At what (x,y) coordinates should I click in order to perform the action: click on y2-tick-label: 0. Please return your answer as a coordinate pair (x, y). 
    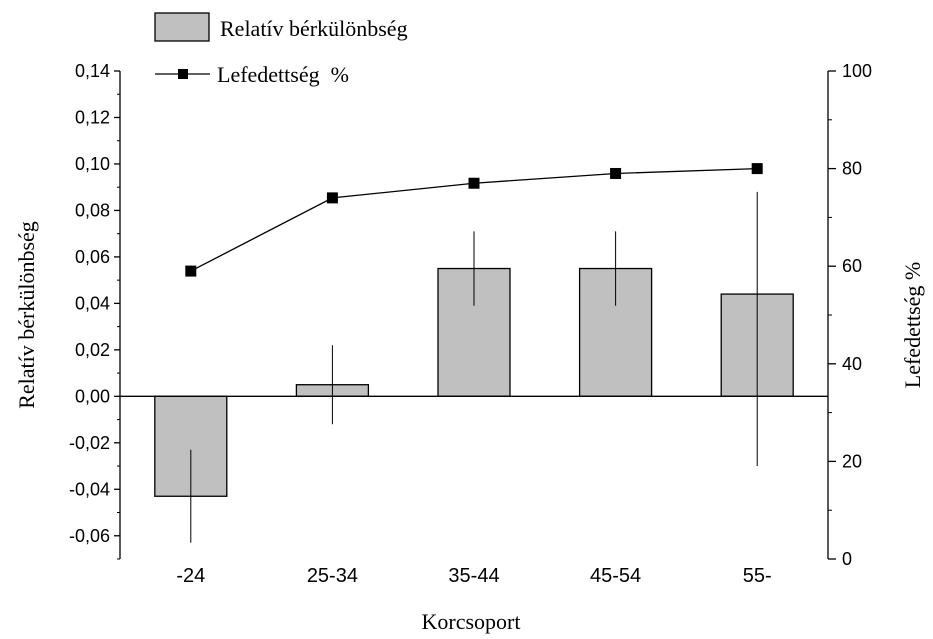
    Looking at the image, I should click on (847, 559).